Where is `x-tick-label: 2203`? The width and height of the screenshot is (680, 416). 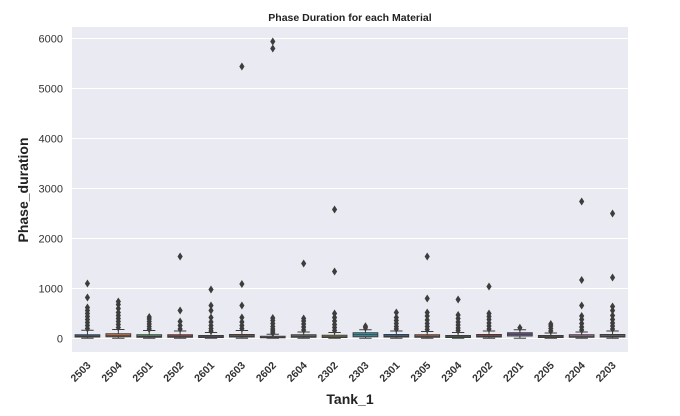
x-tick-label: 2203 is located at coordinates (606, 372).